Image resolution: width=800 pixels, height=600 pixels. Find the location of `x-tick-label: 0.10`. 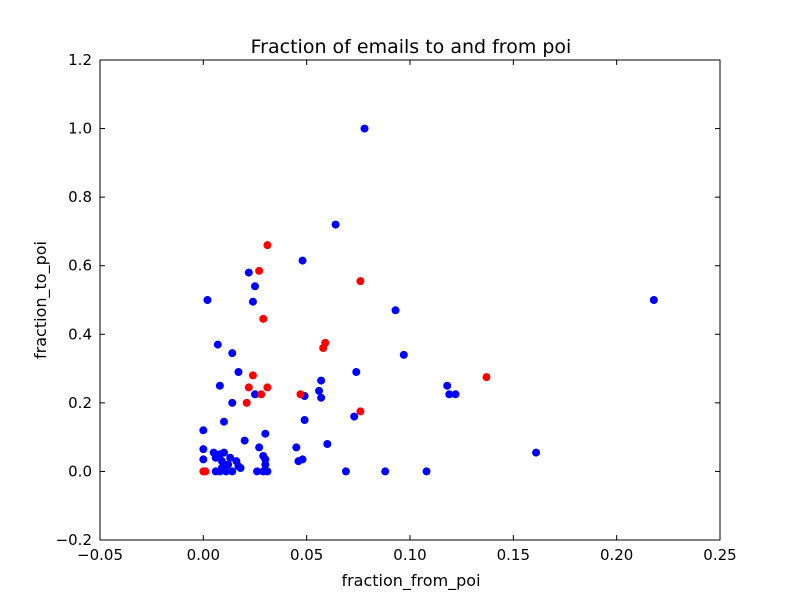

x-tick-label: 0.10 is located at coordinates (409, 555).